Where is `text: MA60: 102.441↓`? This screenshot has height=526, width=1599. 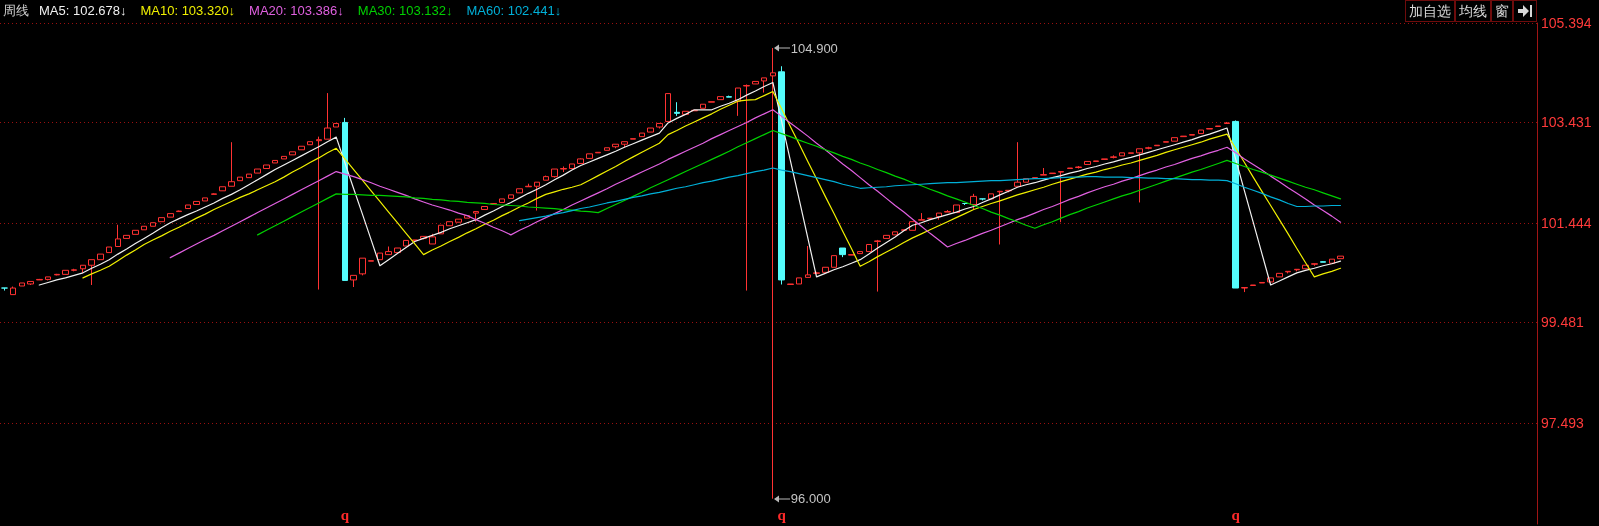 text: MA60: 102.441↓ is located at coordinates (514, 10).